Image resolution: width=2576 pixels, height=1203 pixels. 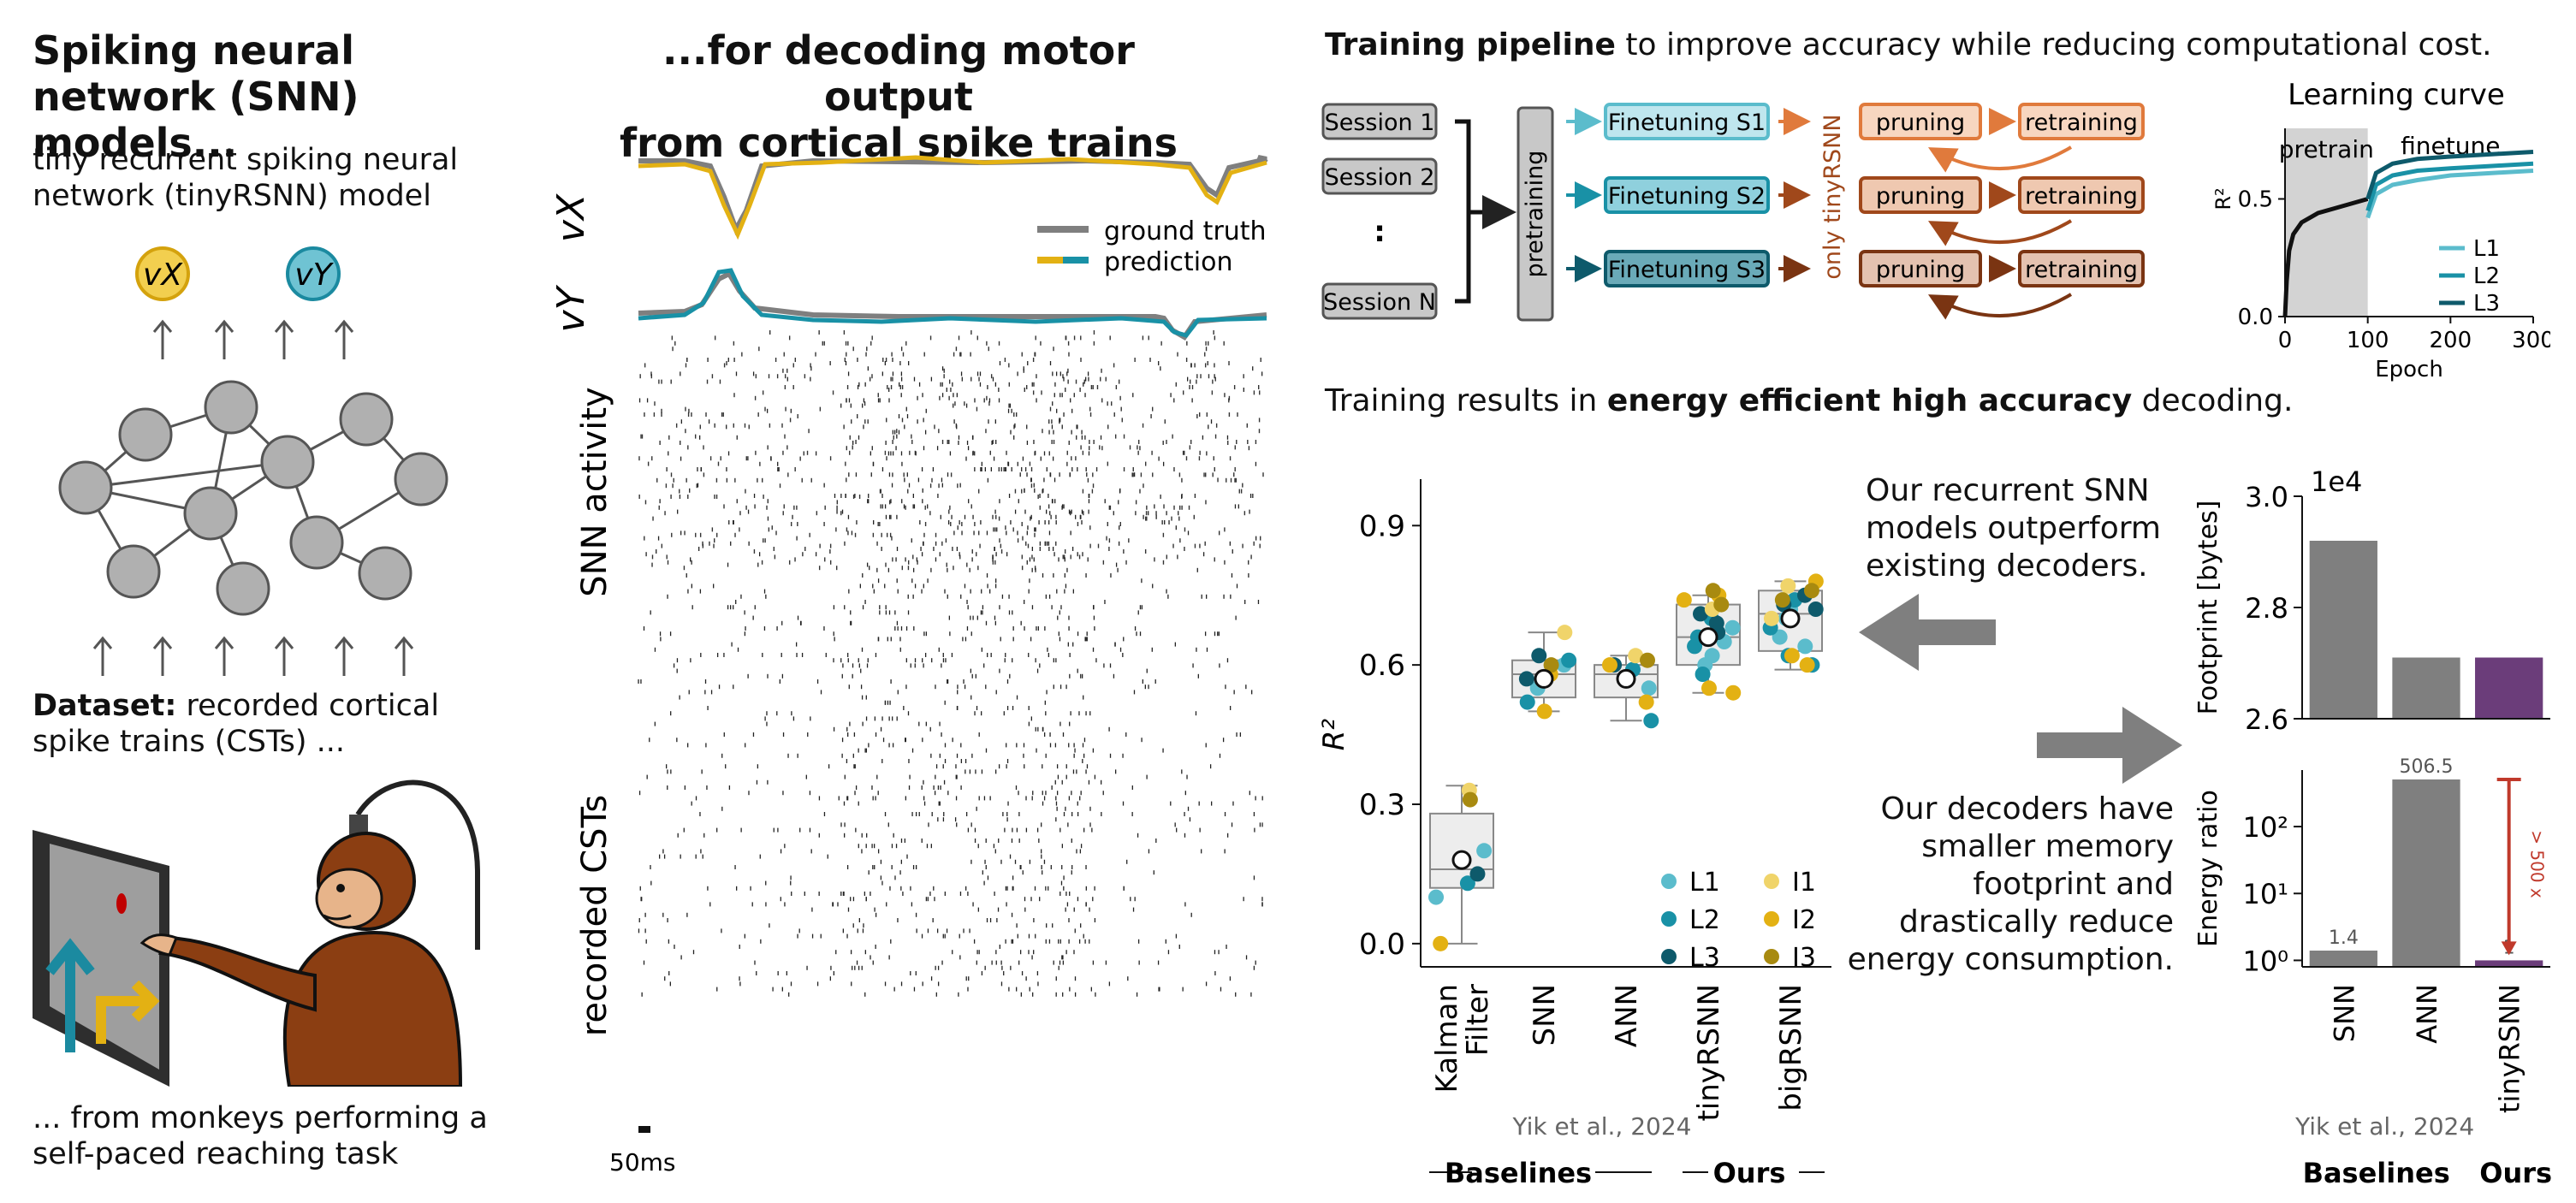 What do you see at coordinates (2265, 961) in the screenshot?
I see `energy-ytick-label: 10⁰` at bounding box center [2265, 961].